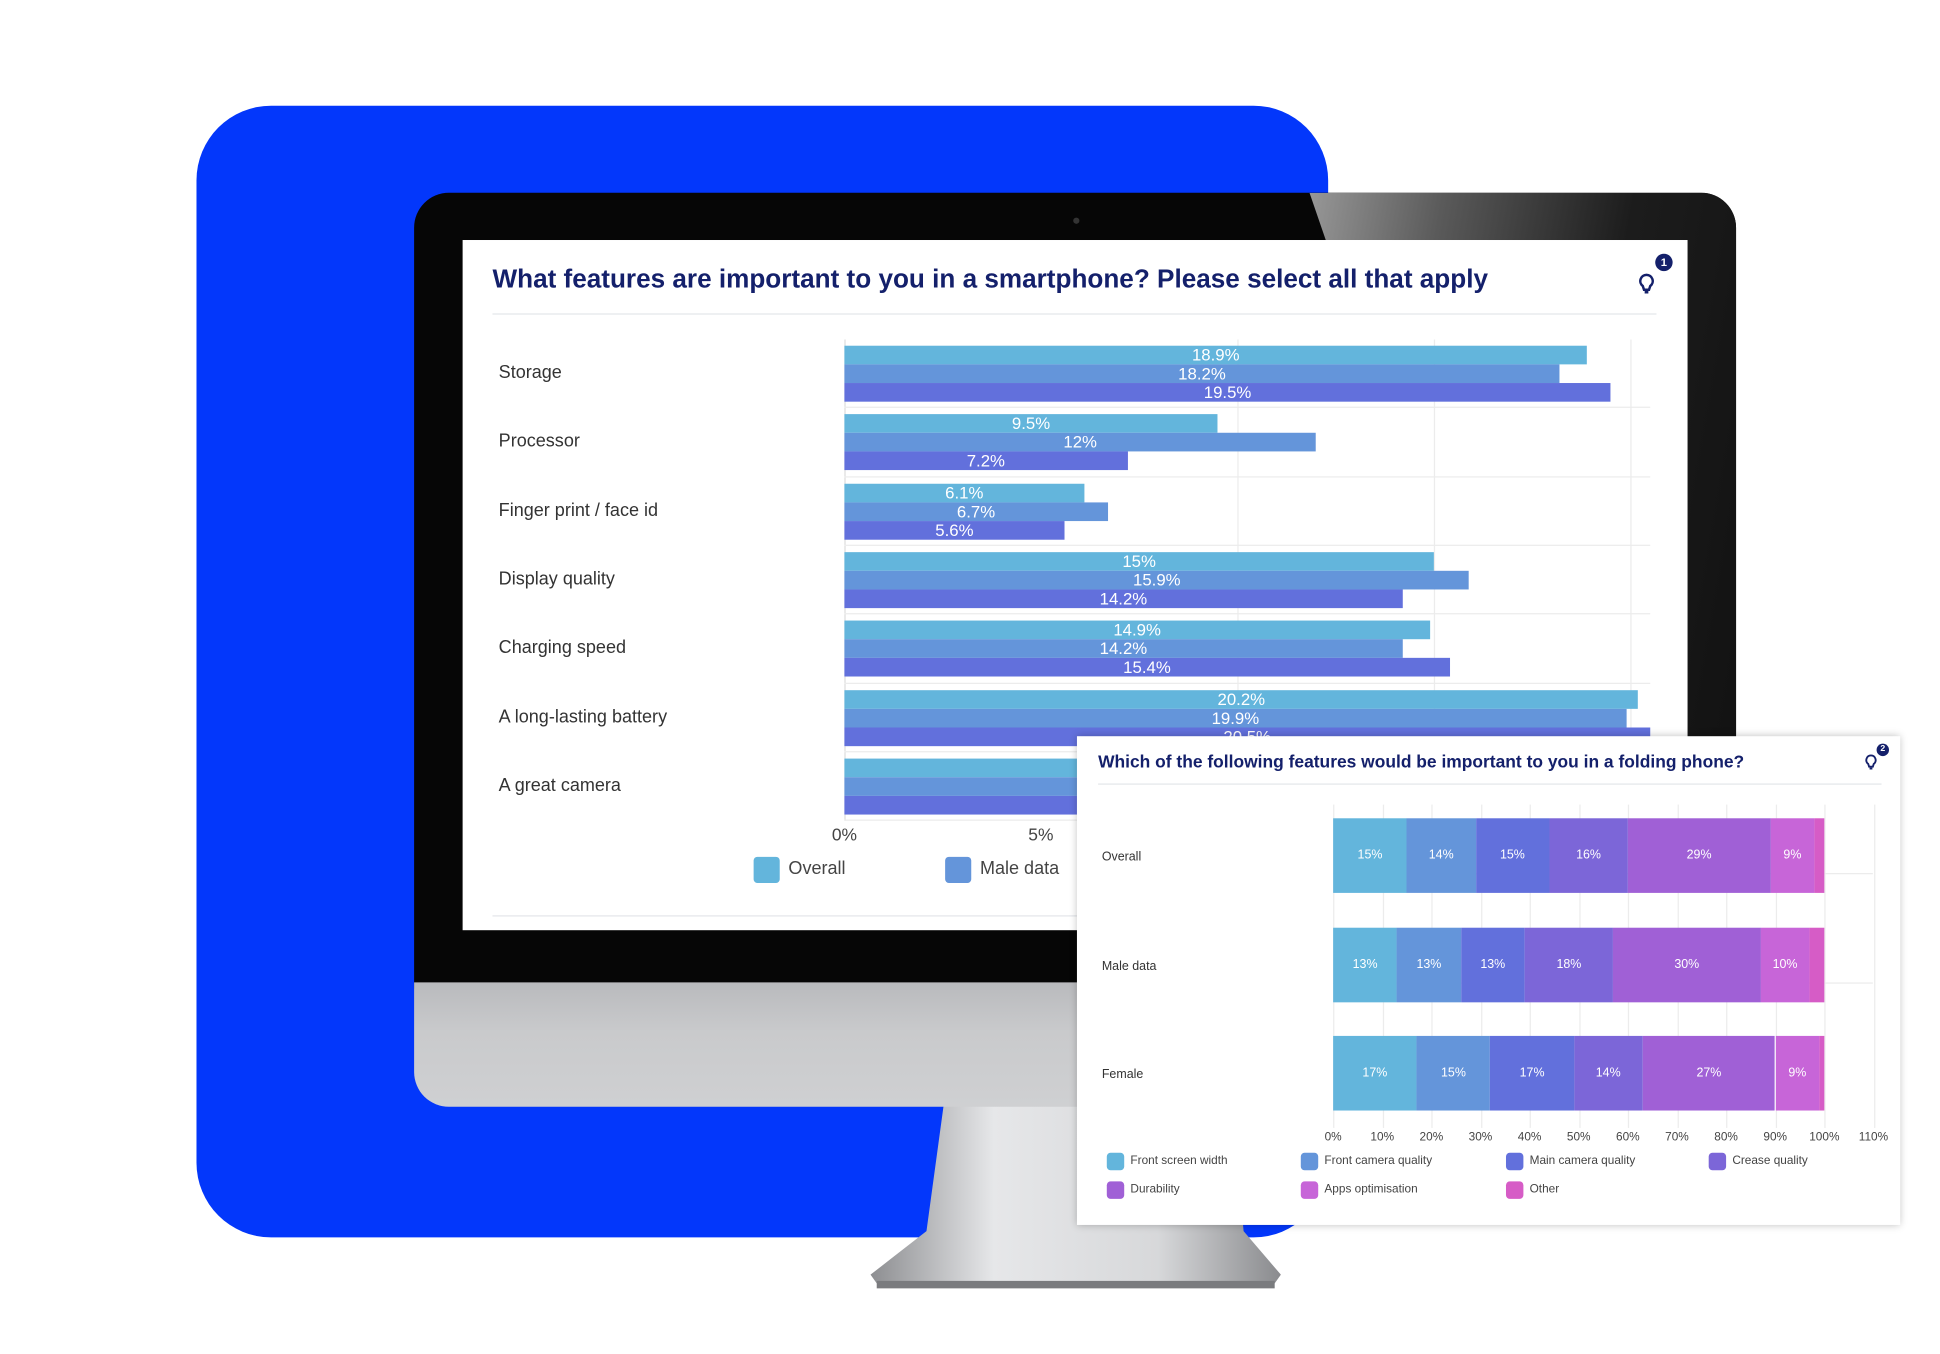  Describe the element at coordinates (1378, 1161) in the screenshot. I see `legend-label: Front camera quality` at that location.